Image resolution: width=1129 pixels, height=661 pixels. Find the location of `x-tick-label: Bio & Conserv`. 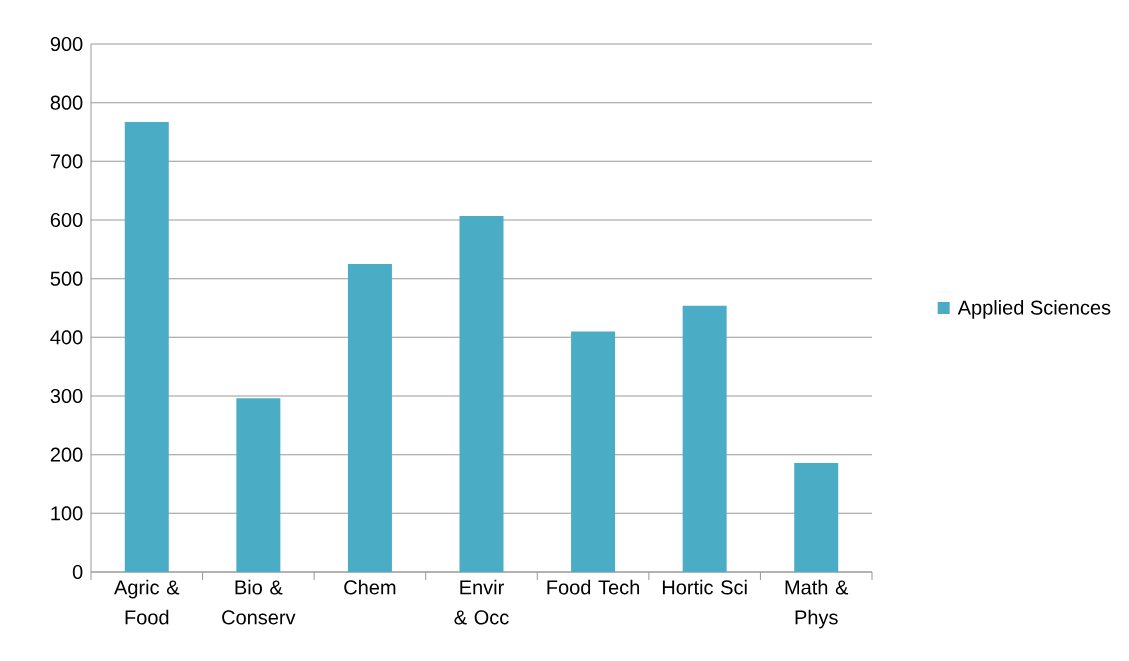

x-tick-label: Bio & Conserv is located at coordinates (259, 602).